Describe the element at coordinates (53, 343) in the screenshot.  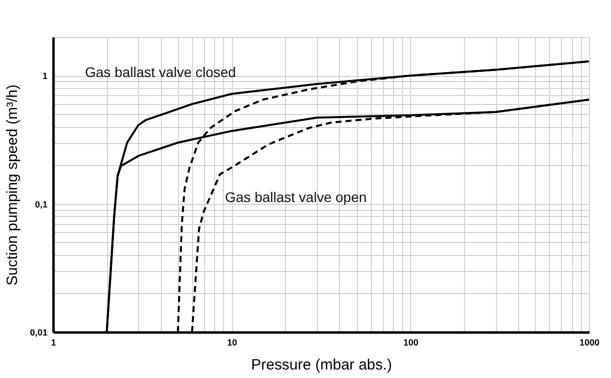
I see `x-tick-label: 1` at that location.